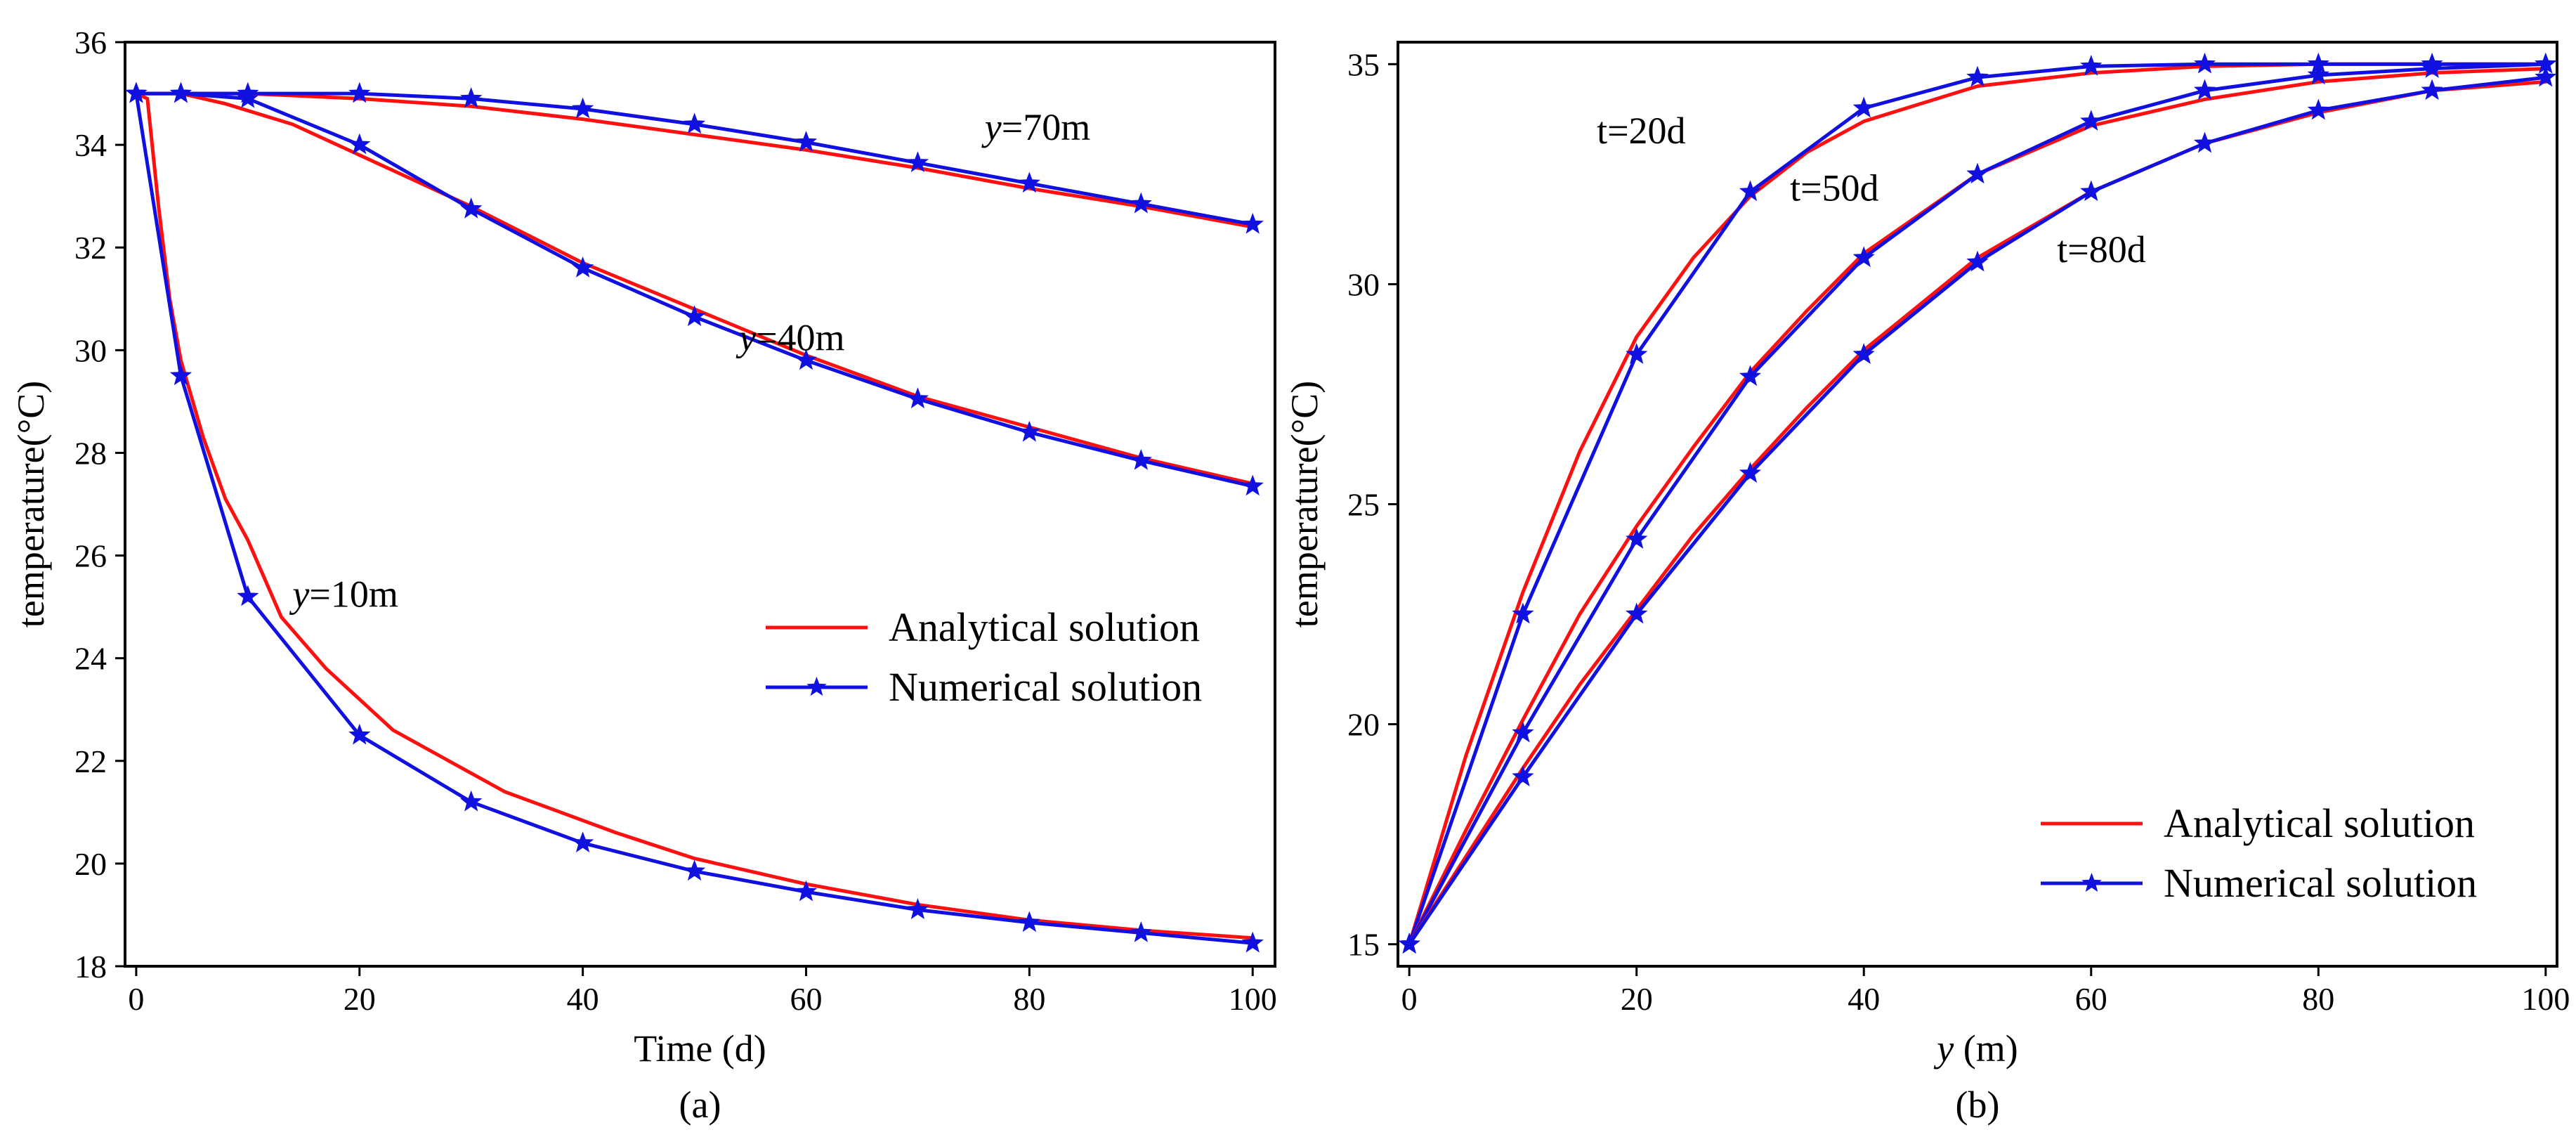  Describe the element at coordinates (700, 1048) in the screenshot. I see `x-axis-title: Time (d)` at that location.